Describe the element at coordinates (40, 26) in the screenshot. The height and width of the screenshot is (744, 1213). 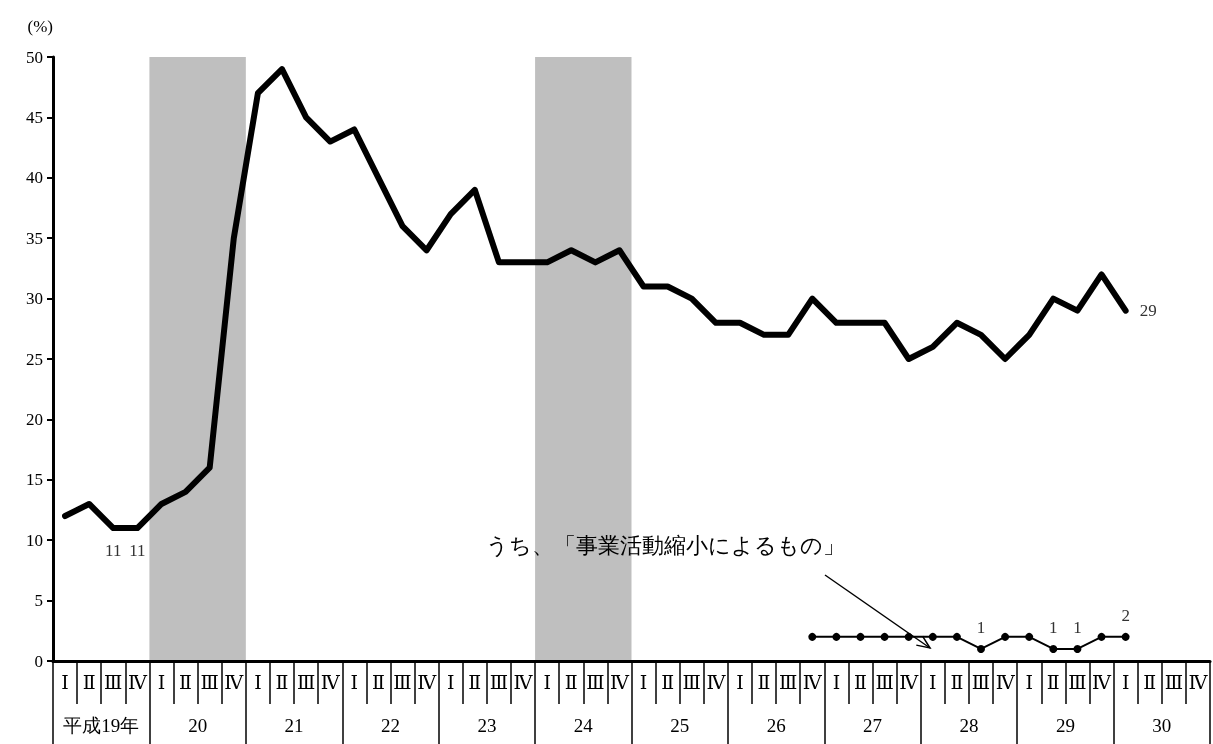
I see `y-axis-title: (%)` at that location.